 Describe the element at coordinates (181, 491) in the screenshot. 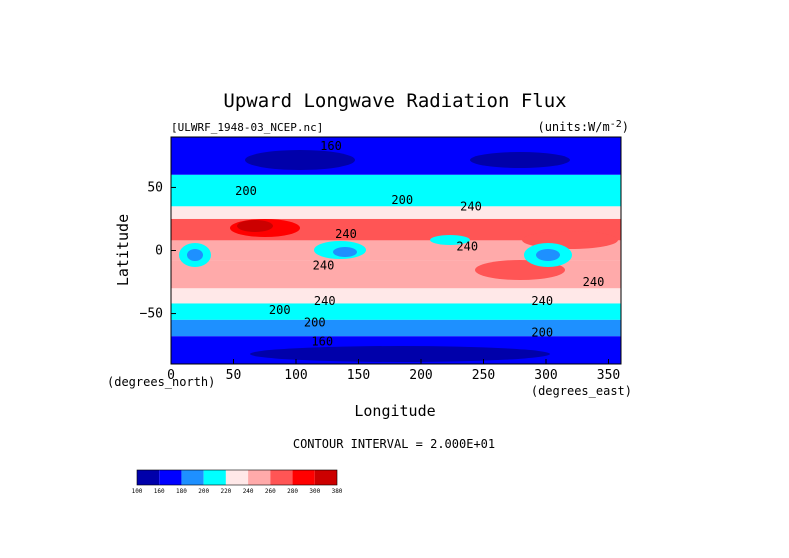

I see `colorbar-tick-label: 180` at that location.